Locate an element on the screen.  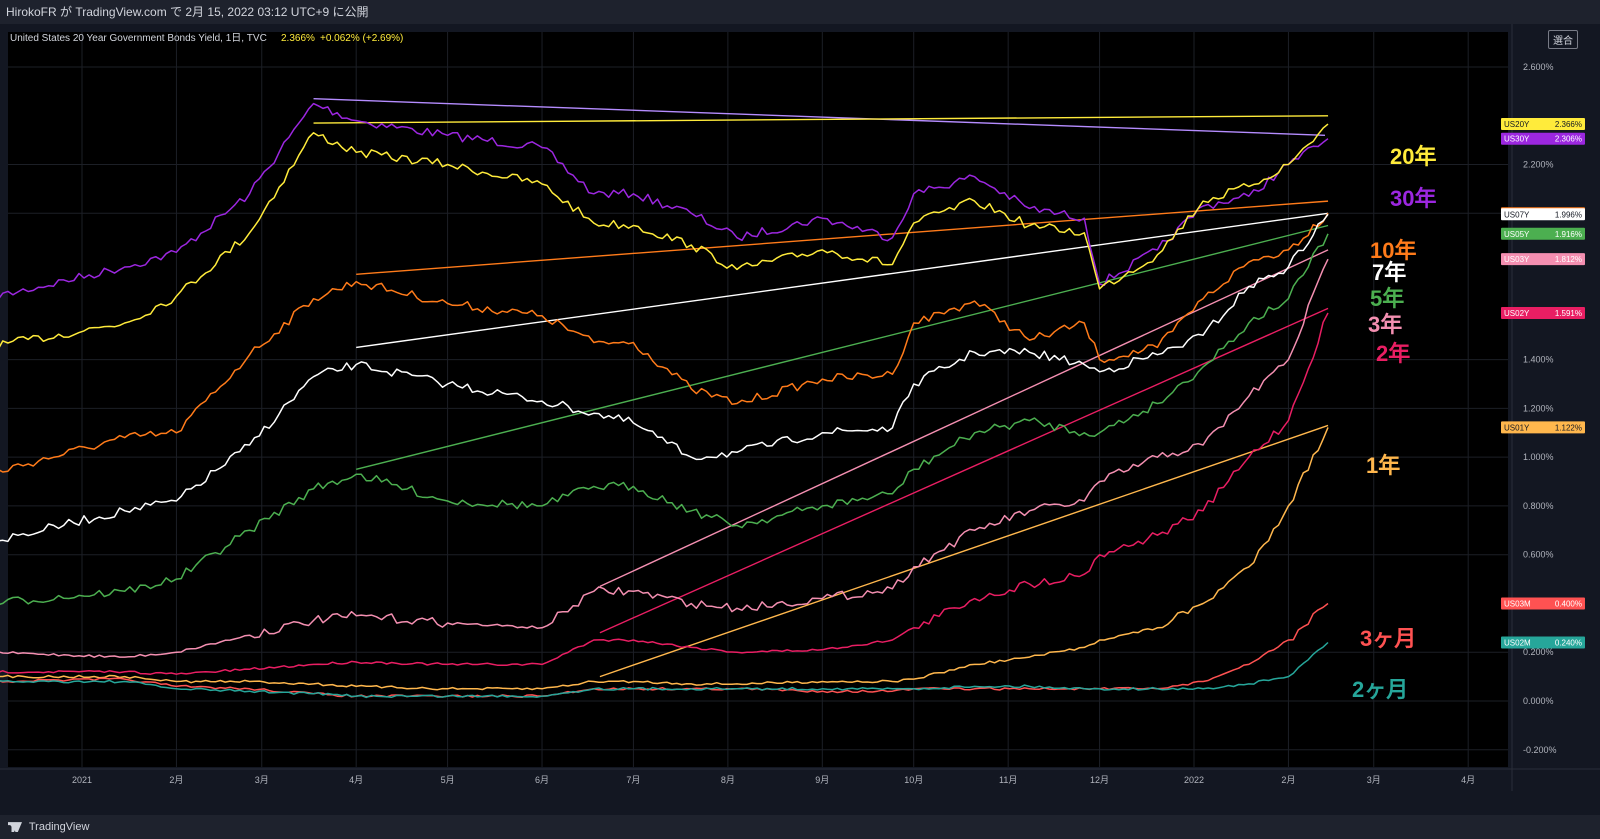
price-tag-value: 0.240% is located at coordinates (1568, 642).